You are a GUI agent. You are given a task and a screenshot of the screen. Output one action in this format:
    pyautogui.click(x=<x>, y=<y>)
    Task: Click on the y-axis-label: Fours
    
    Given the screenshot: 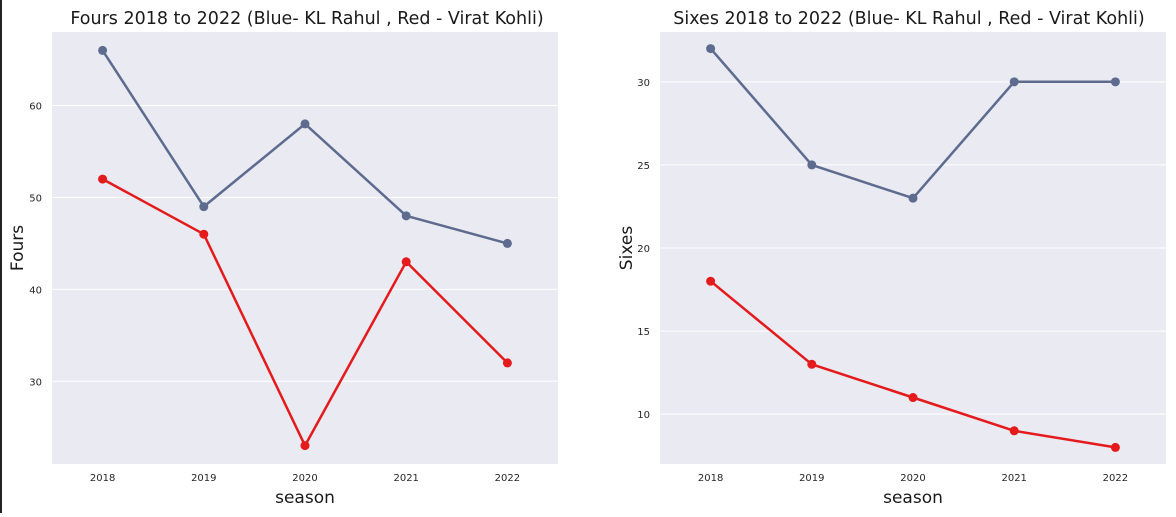 What is the action you would take?
    pyautogui.click(x=18, y=248)
    